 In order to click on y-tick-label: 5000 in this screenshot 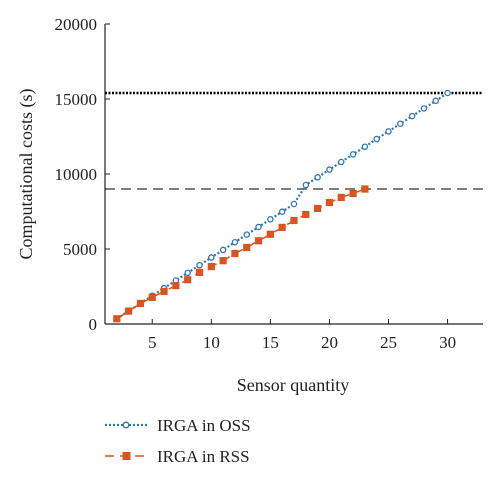, I will do `click(80, 249)`.